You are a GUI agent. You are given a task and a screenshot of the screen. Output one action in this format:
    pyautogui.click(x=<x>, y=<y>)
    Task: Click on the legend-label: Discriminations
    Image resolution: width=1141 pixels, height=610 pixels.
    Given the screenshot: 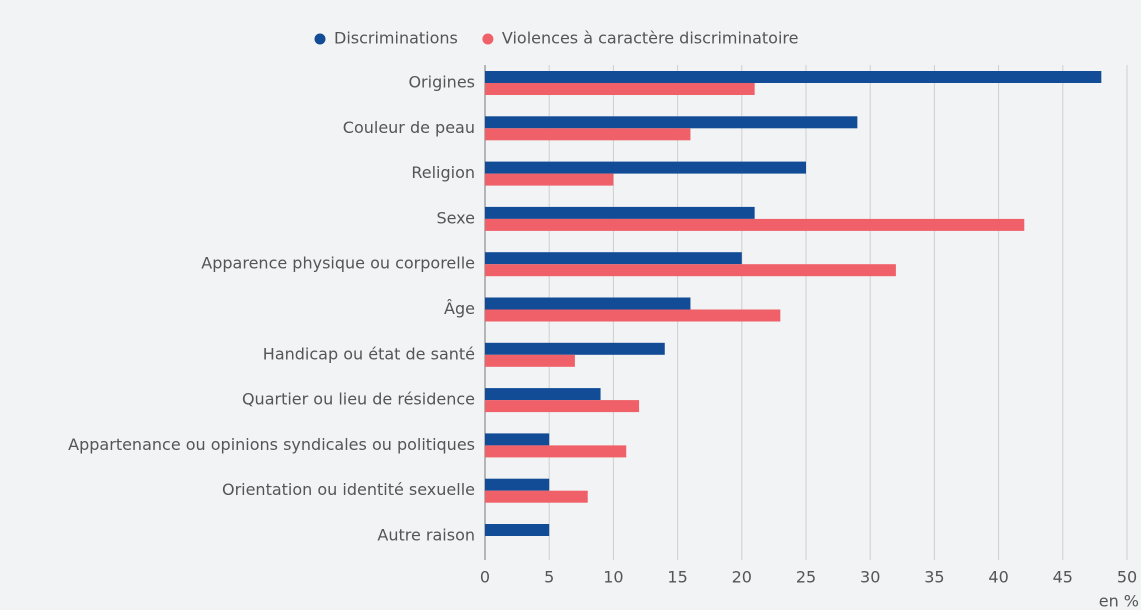 What is the action you would take?
    pyautogui.click(x=396, y=38)
    